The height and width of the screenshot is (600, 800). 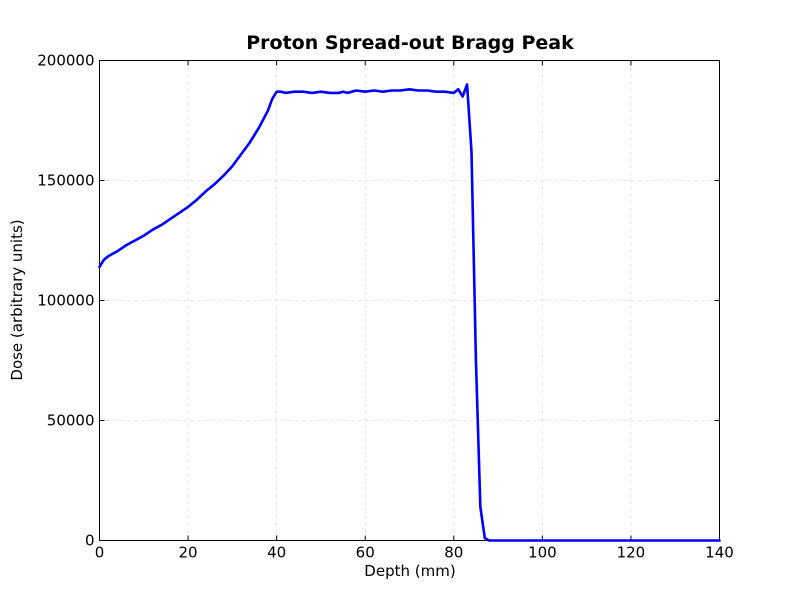 What do you see at coordinates (409, 571) in the screenshot?
I see `x-axis-label: Depth (mm)` at bounding box center [409, 571].